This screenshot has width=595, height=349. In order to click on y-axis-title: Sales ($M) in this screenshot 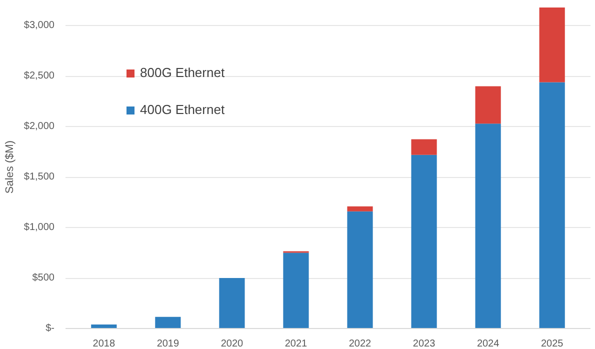, I will do `click(10, 167)`.